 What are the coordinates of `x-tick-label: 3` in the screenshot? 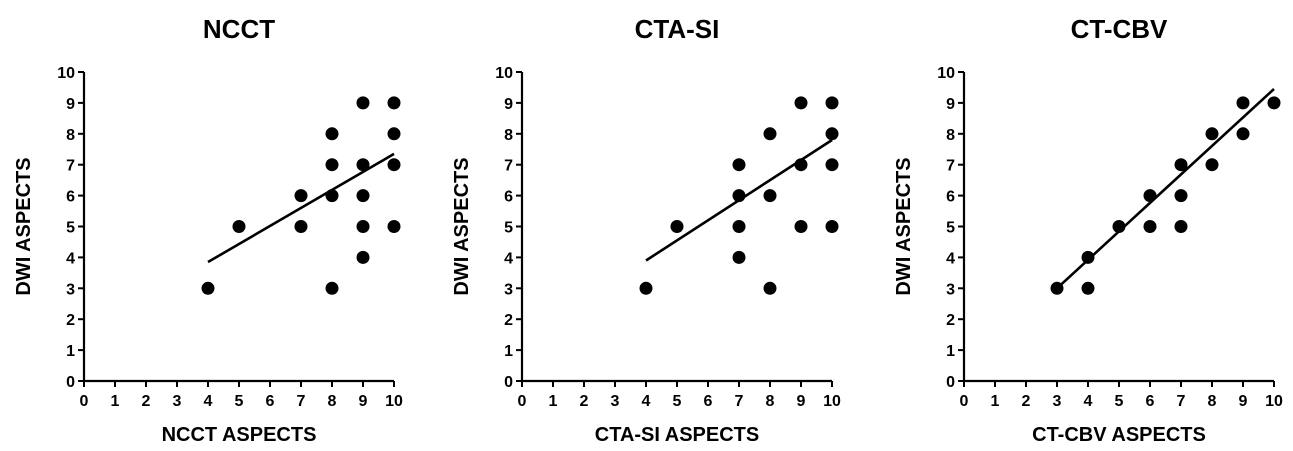 It's located at (177, 401).